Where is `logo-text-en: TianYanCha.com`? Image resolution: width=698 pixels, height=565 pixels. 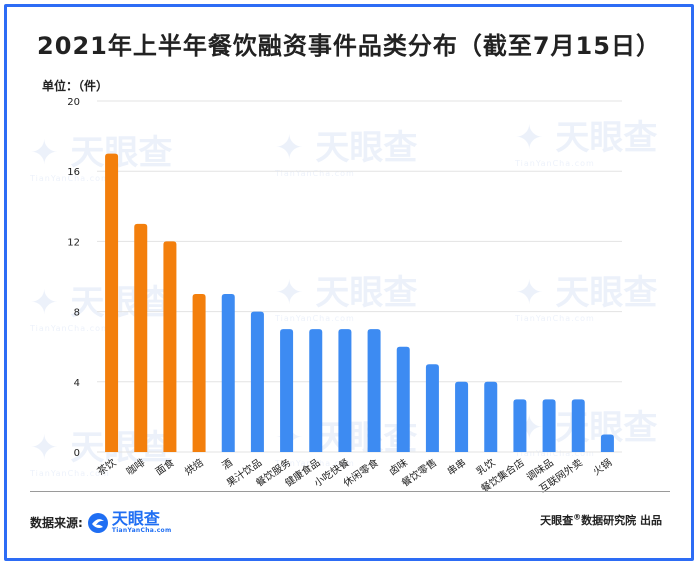
logo-text-en: TianYanCha.com is located at coordinates (141, 530).